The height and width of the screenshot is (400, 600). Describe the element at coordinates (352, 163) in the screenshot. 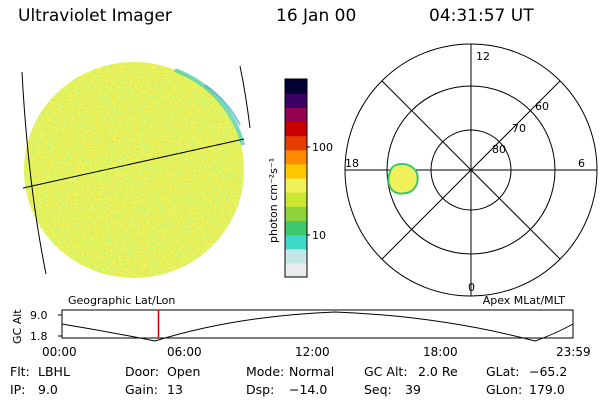

I see `mlt-label-18: 18` at that location.